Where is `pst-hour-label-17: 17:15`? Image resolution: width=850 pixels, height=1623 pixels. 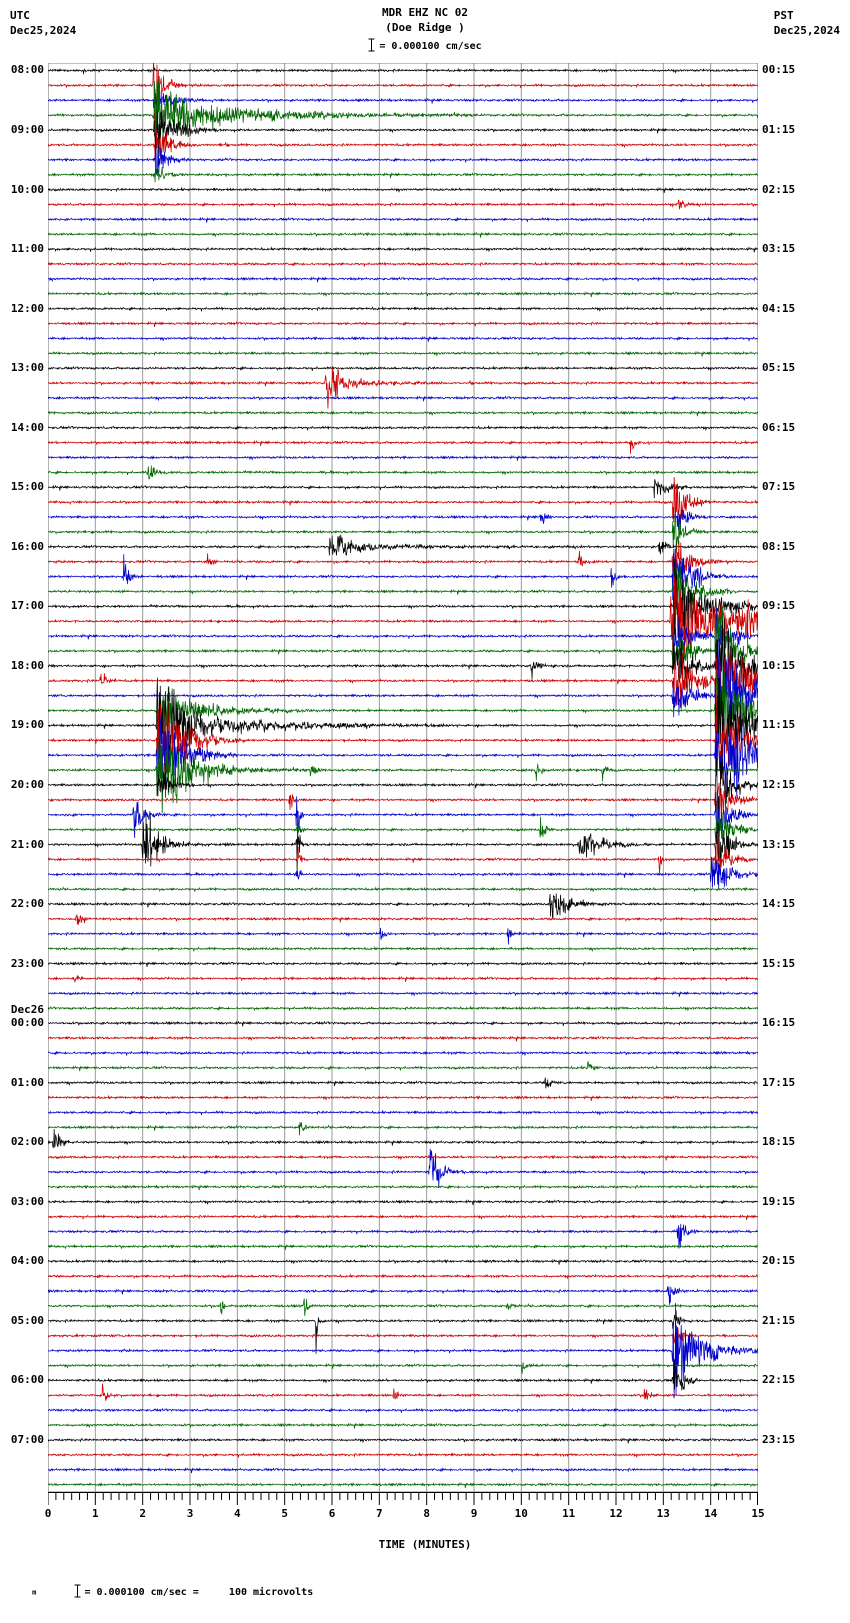 pst-hour-label-17: 17:15 is located at coordinates (779, 1082).